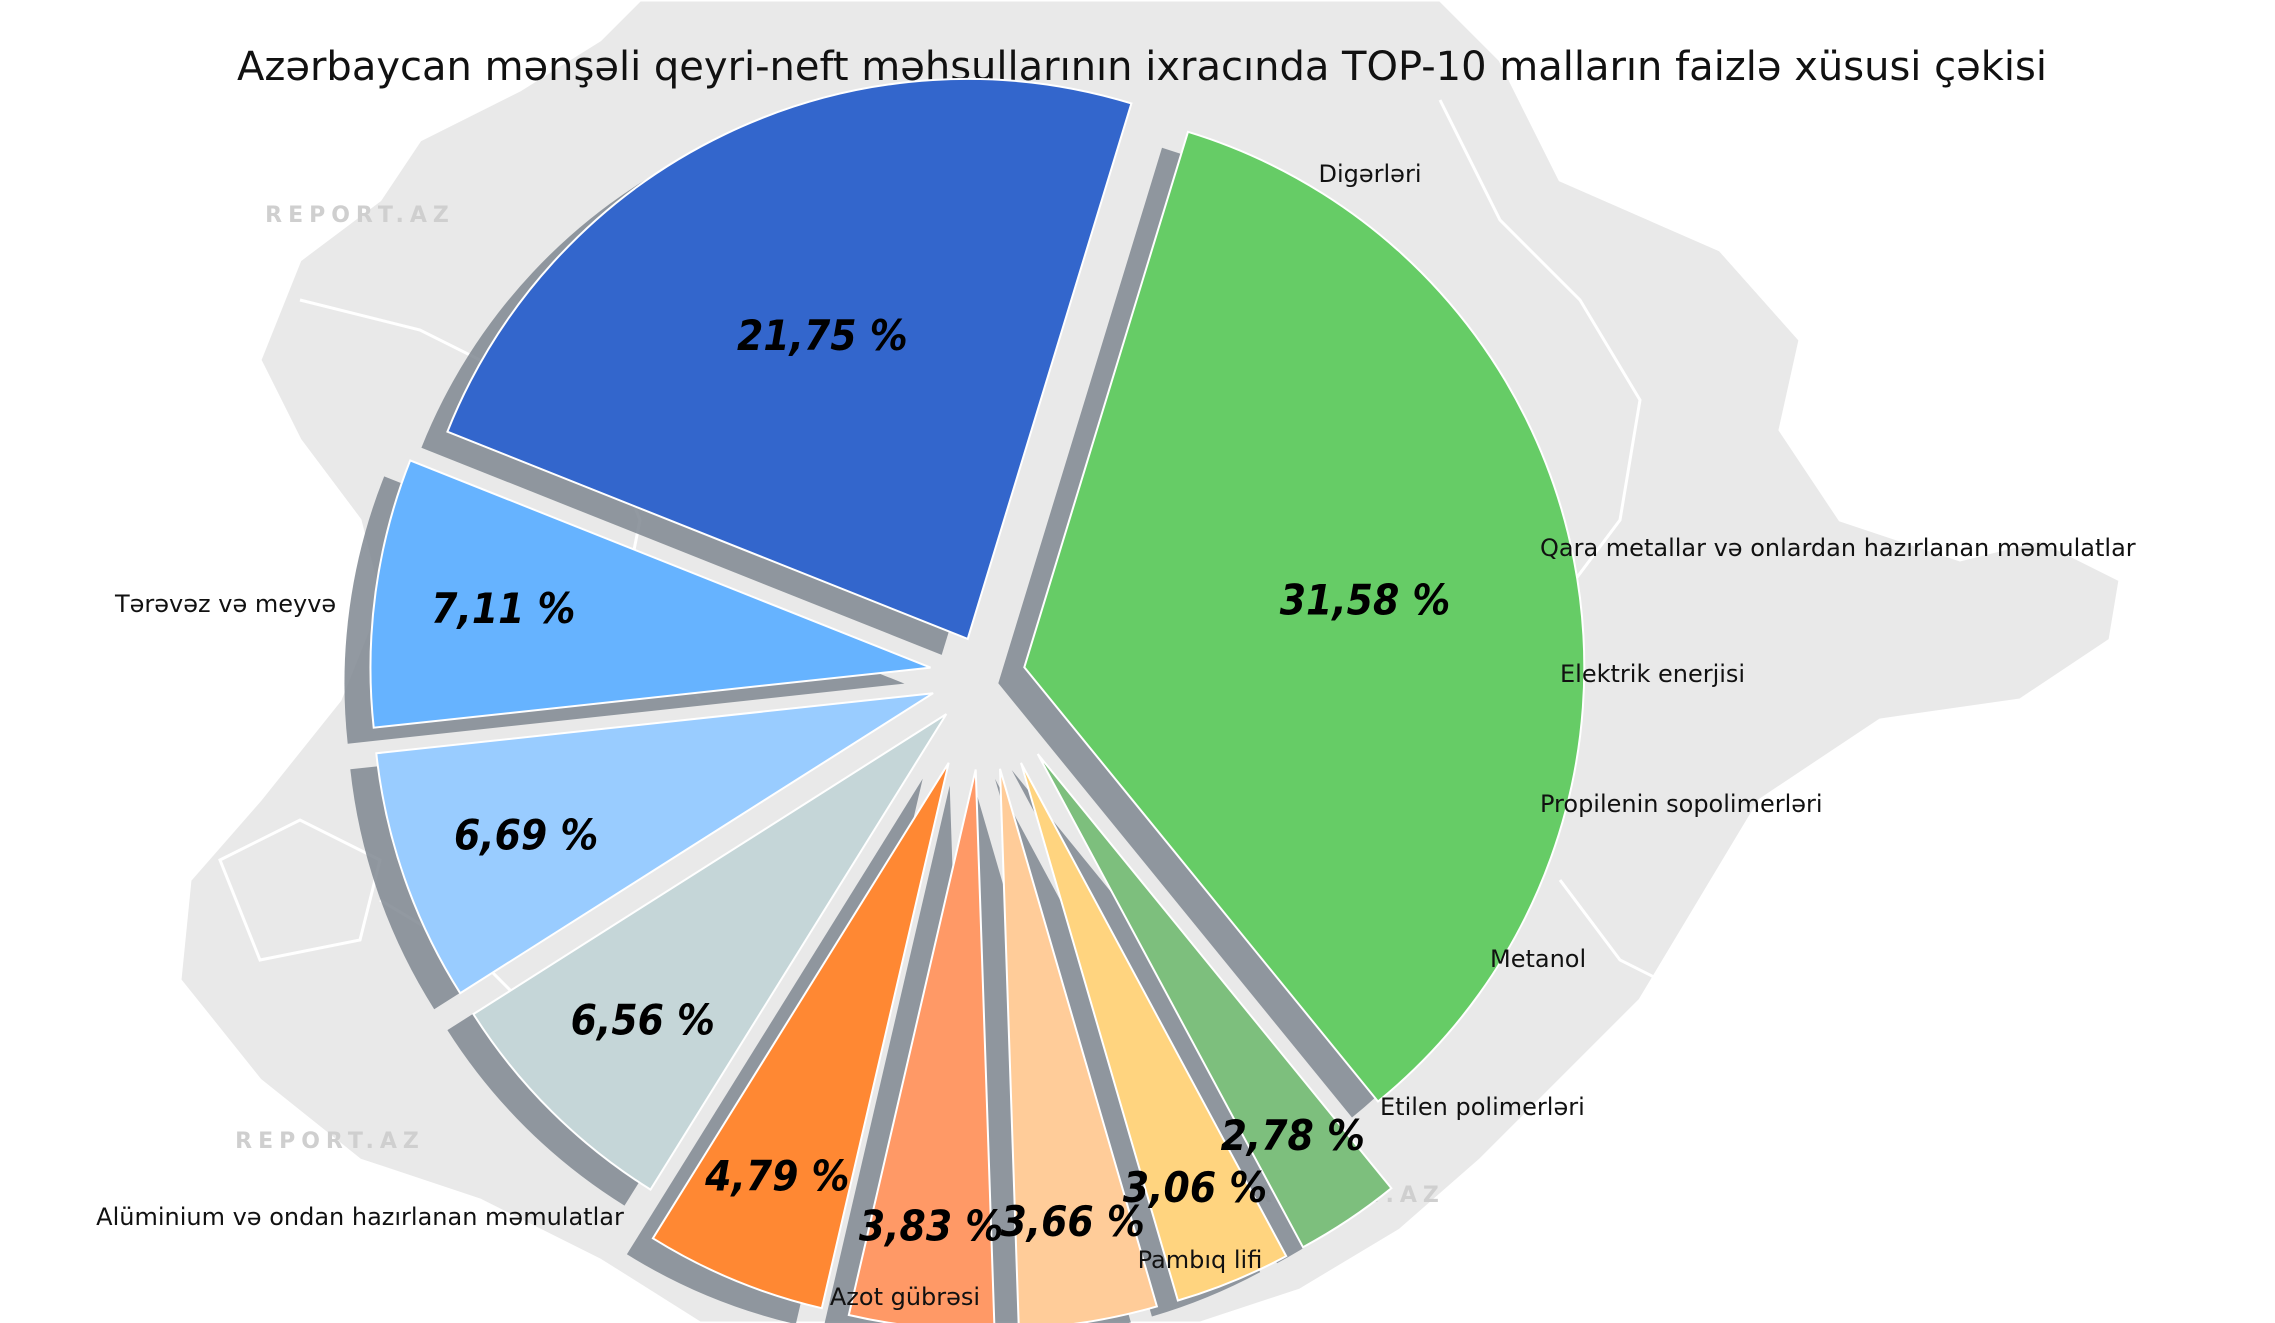 This screenshot has width=2275, height=1323. I want to click on value-label-alu-minium-v-ondan-haz-rlanan-m-mulatlar: 7,11 %, so click(503, 608).